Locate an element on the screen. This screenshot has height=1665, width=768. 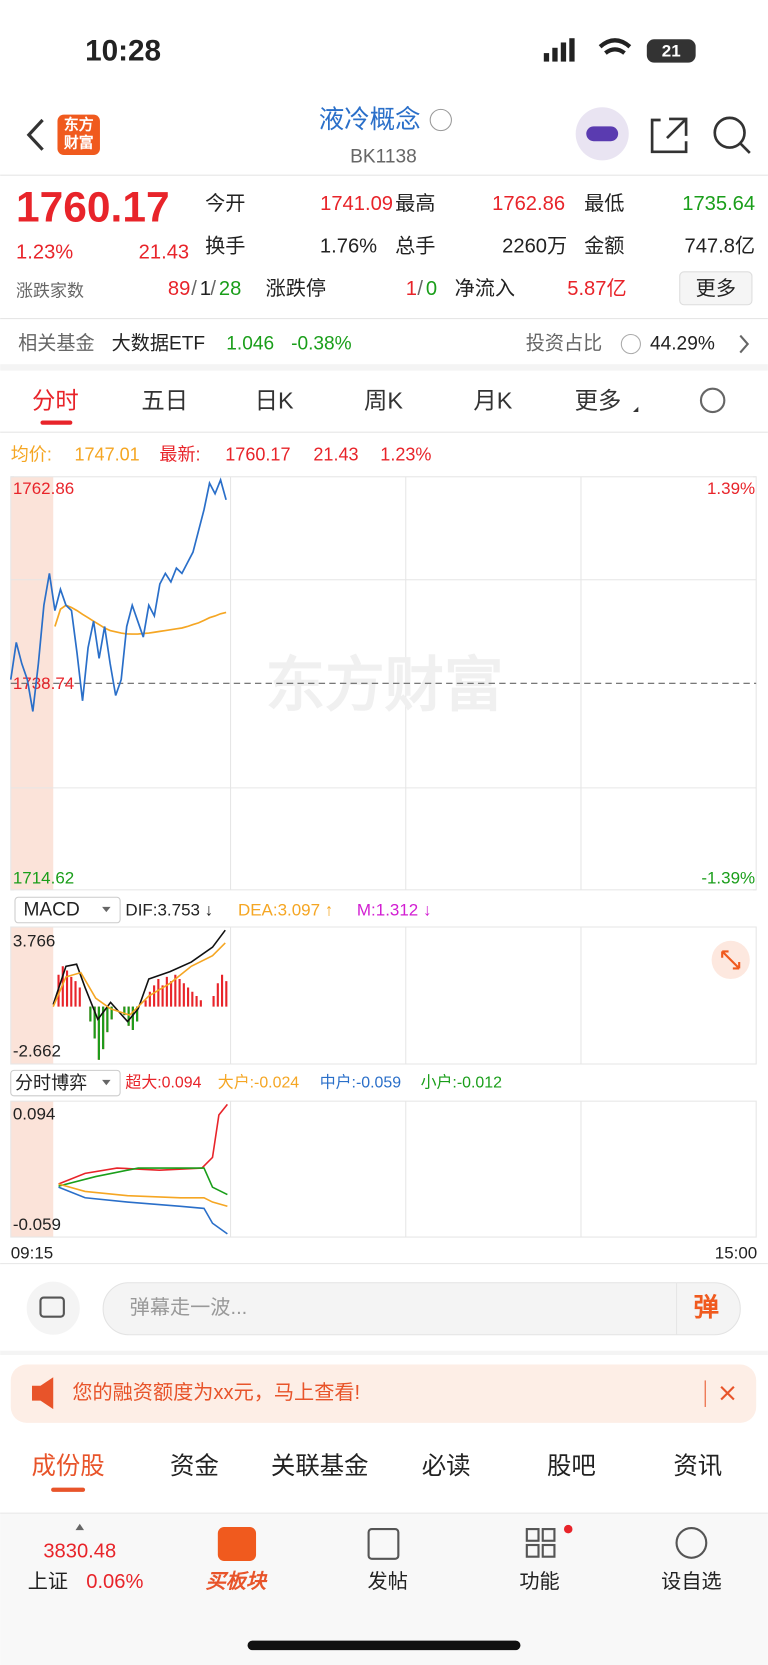
index-value: 3830.48 is located at coordinates (79, 1551).